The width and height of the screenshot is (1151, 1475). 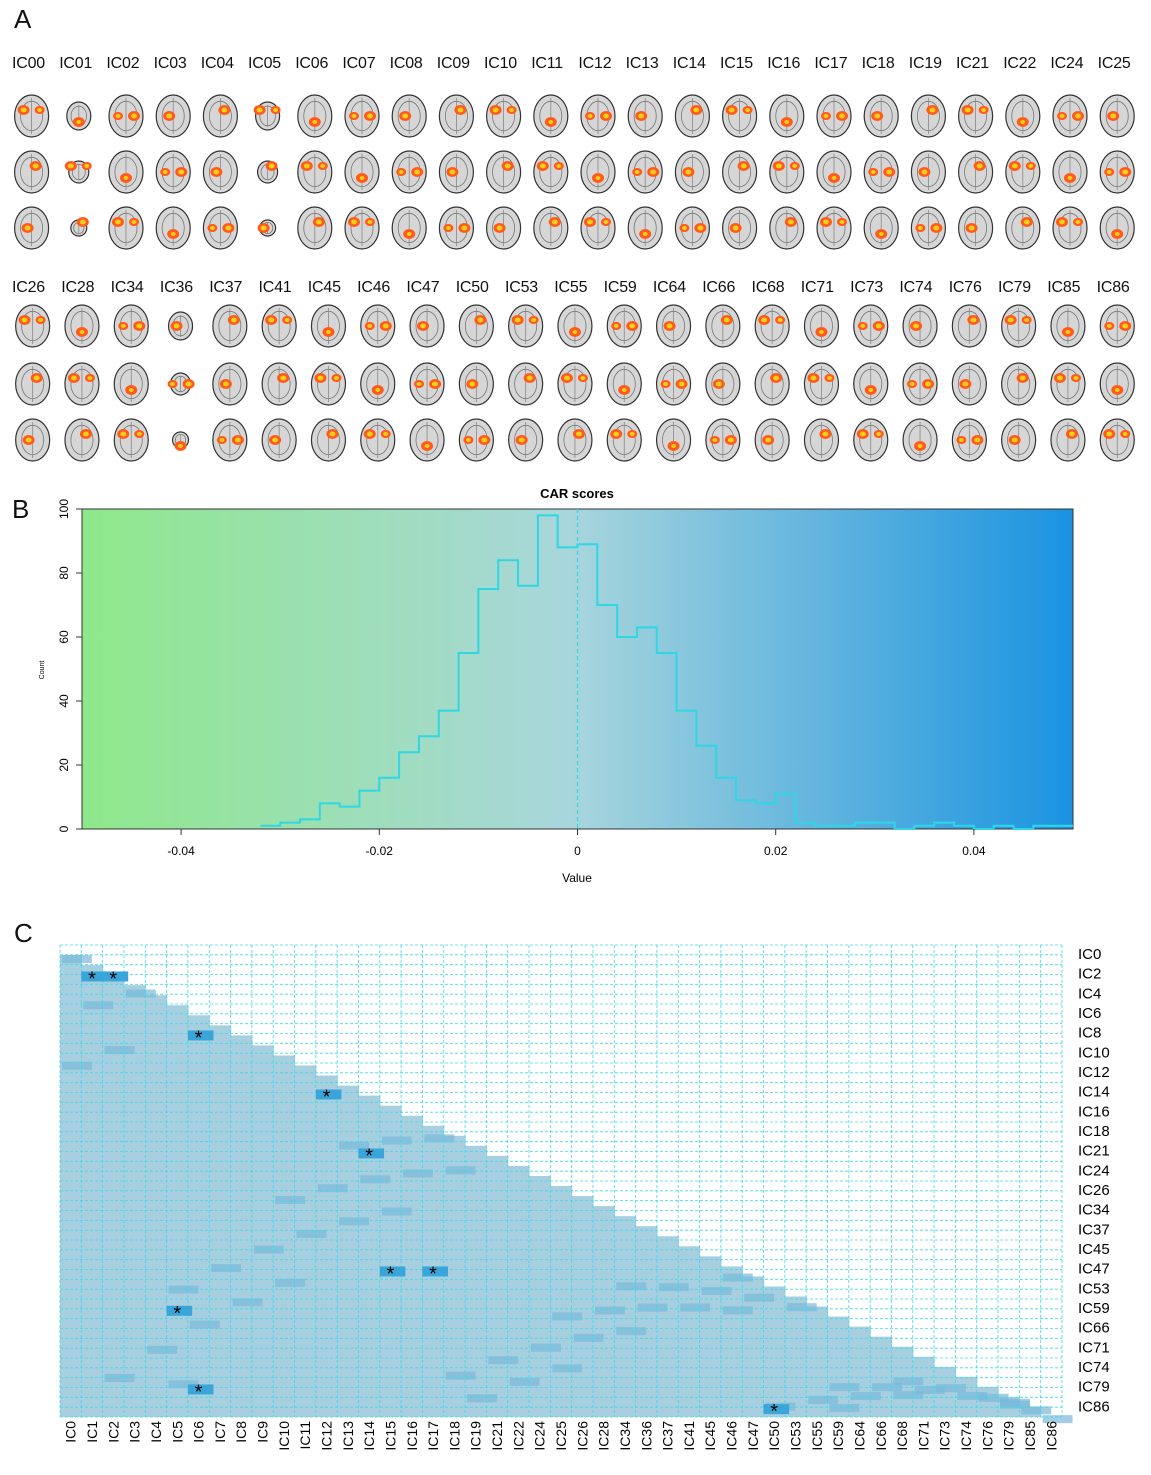 I want to click on heatmap-col-label: IC8, so click(x=241, y=1432).